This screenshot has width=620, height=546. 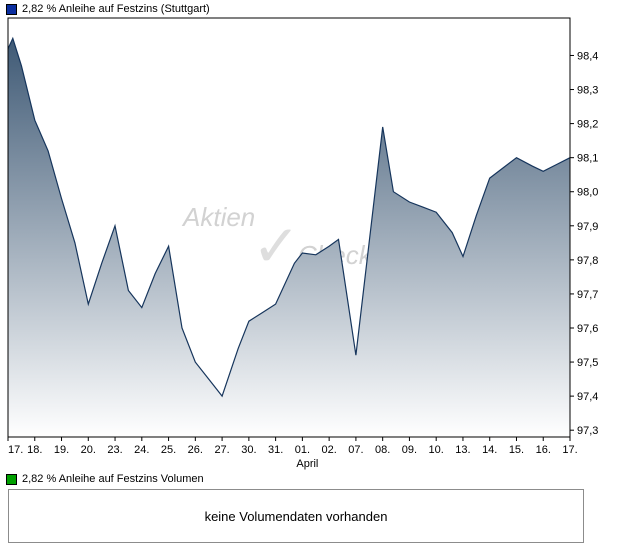 What do you see at coordinates (587, 159) in the screenshot?
I see `svg-text: 98,1` at bounding box center [587, 159].